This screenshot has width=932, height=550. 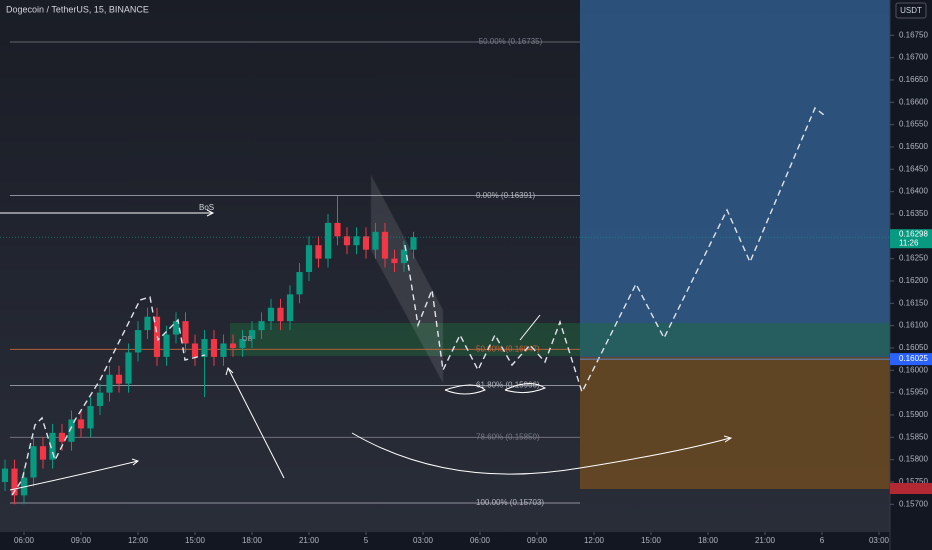 What do you see at coordinates (407, 279) in the screenshot?
I see `channel` at bounding box center [407, 279].